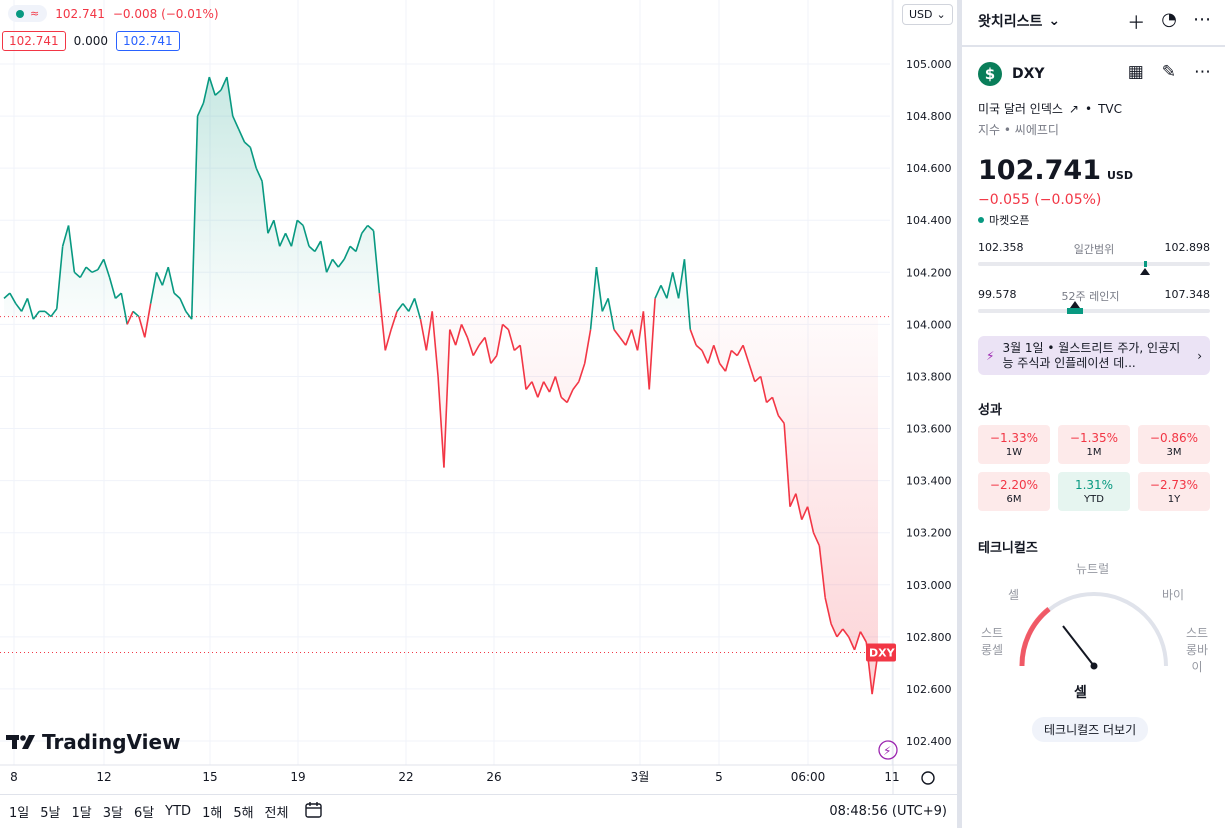 The width and height of the screenshot is (1225, 828). Describe the element at coordinates (1073, 108) in the screenshot. I see `external-link-icon: ↗` at that location.